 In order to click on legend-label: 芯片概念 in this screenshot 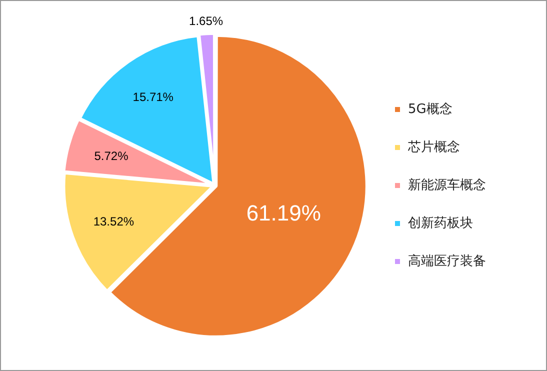, I will do `click(433, 147)`.